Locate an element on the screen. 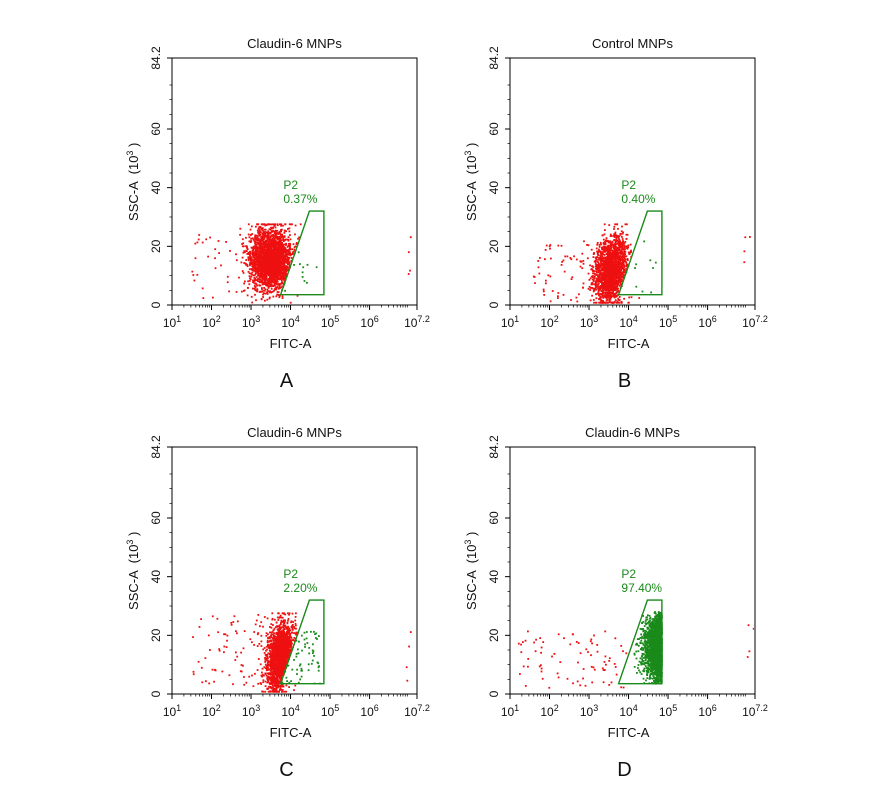 The image size is (892, 800). x-tick-label: 104 is located at coordinates (628, 322).